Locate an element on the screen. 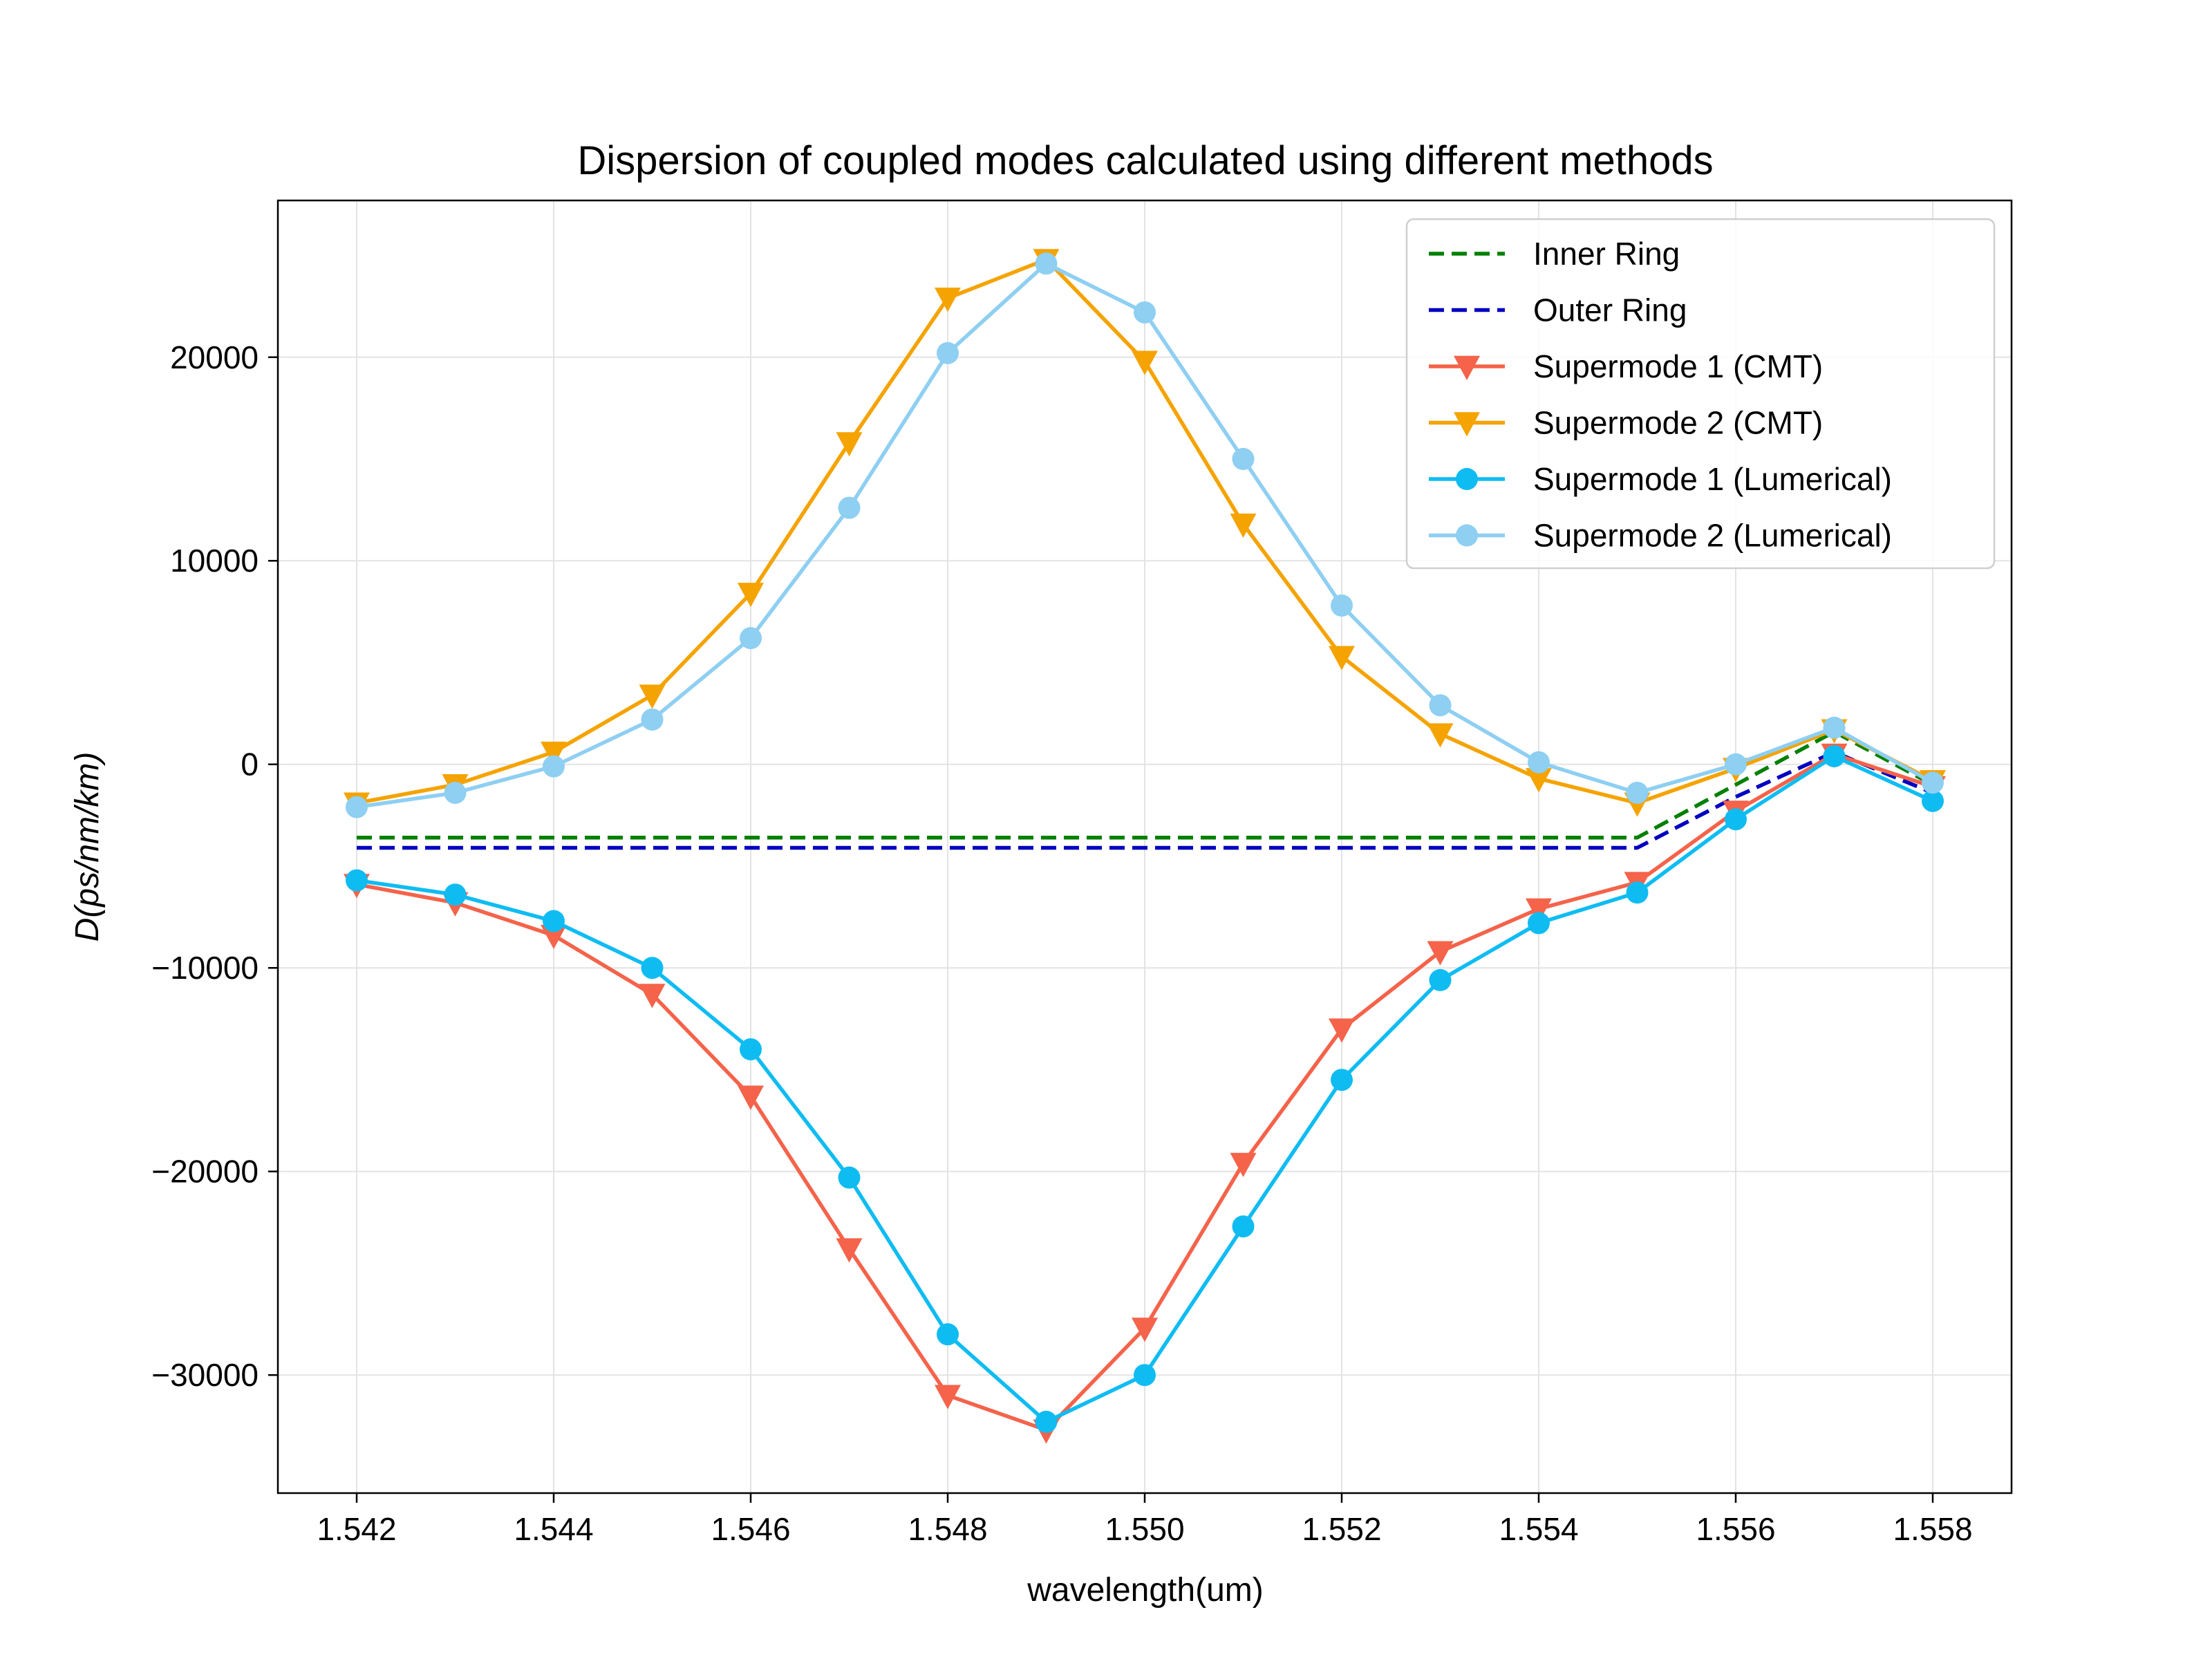 This screenshot has width=2212, height=1659. series-outer-ring is located at coordinates (1145, 800).